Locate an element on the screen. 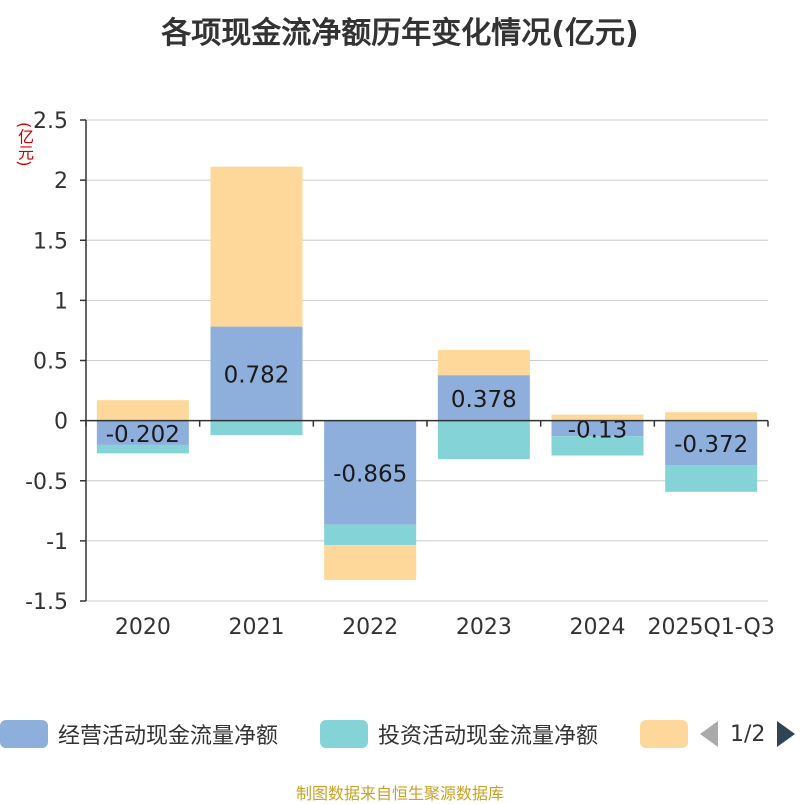 The width and height of the screenshot is (800, 804). y-tick-label: -1.5 is located at coordinates (46, 602).